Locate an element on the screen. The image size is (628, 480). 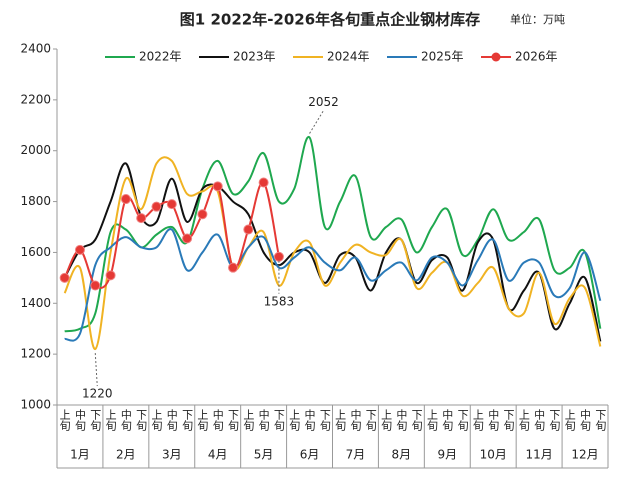
legend-label: 2025年 is located at coordinates (442, 57).